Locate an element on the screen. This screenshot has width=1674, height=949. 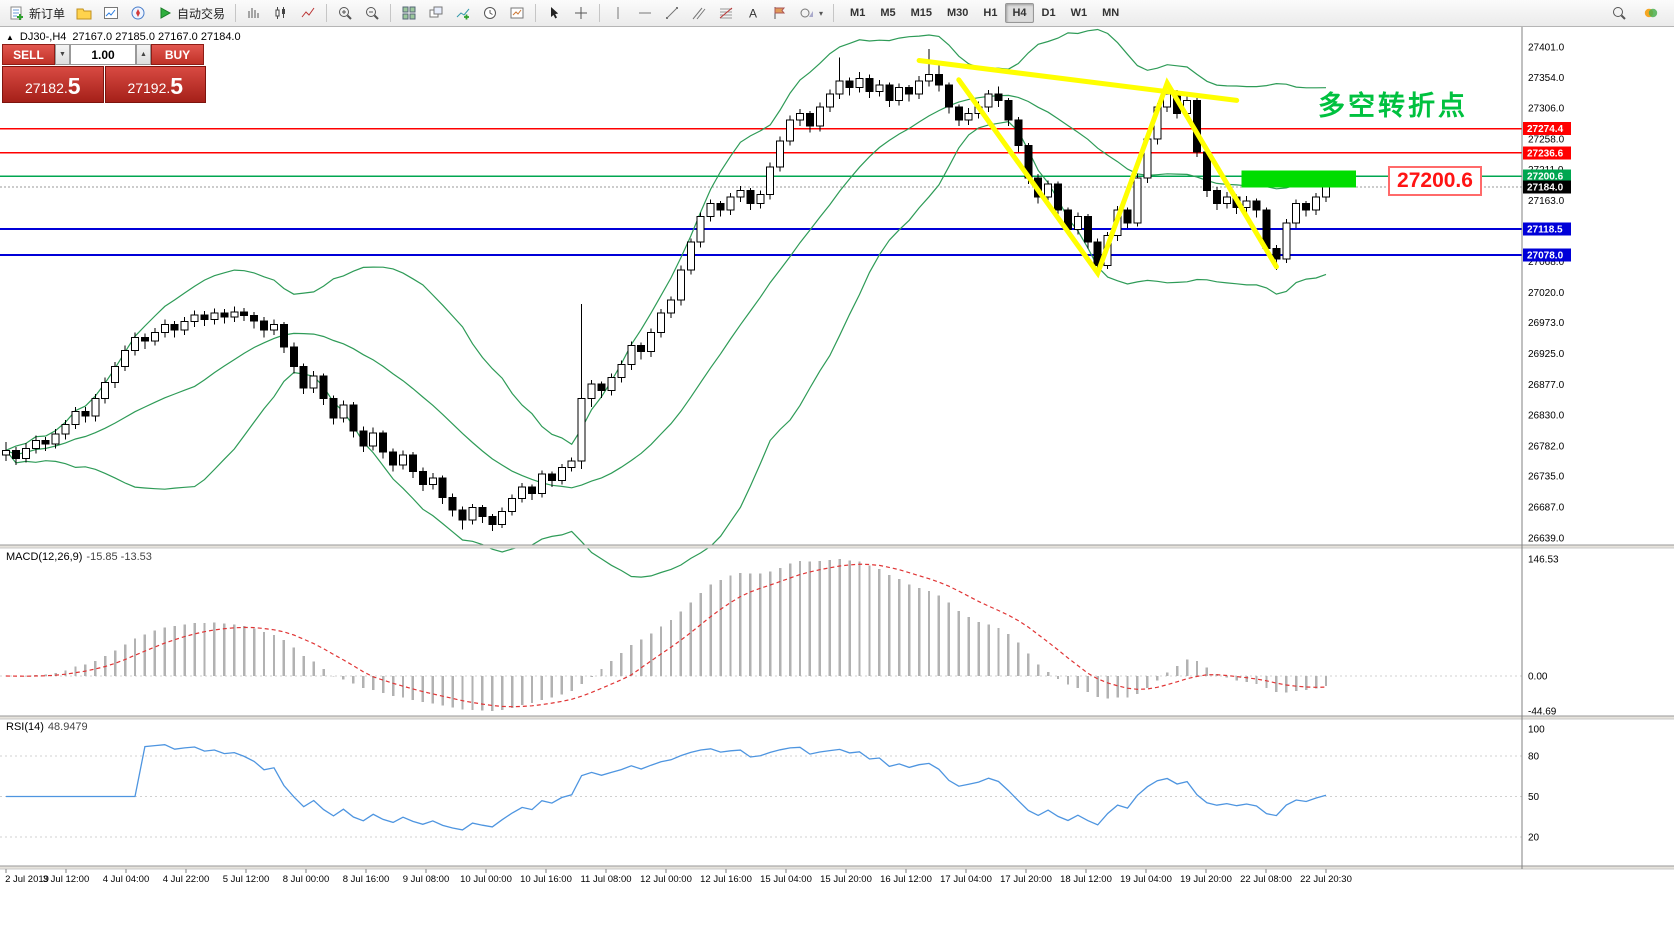
new-order-button: 新订单 is located at coordinates (37, 13).